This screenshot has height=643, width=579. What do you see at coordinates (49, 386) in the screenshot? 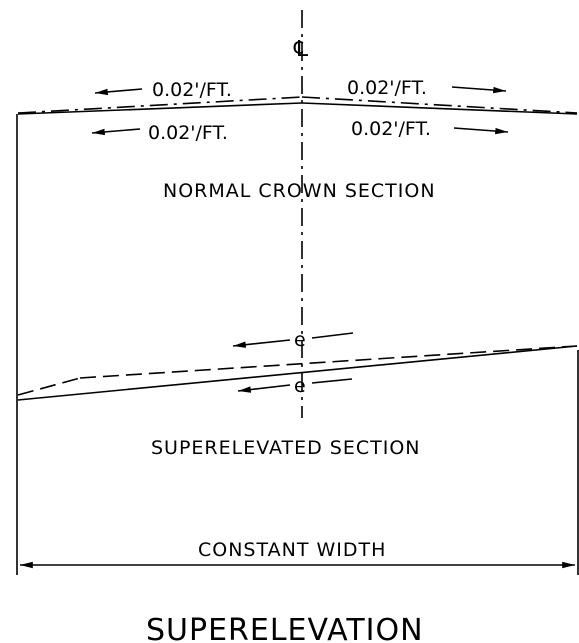
I see `super-top-left-surface` at bounding box center [49, 386].